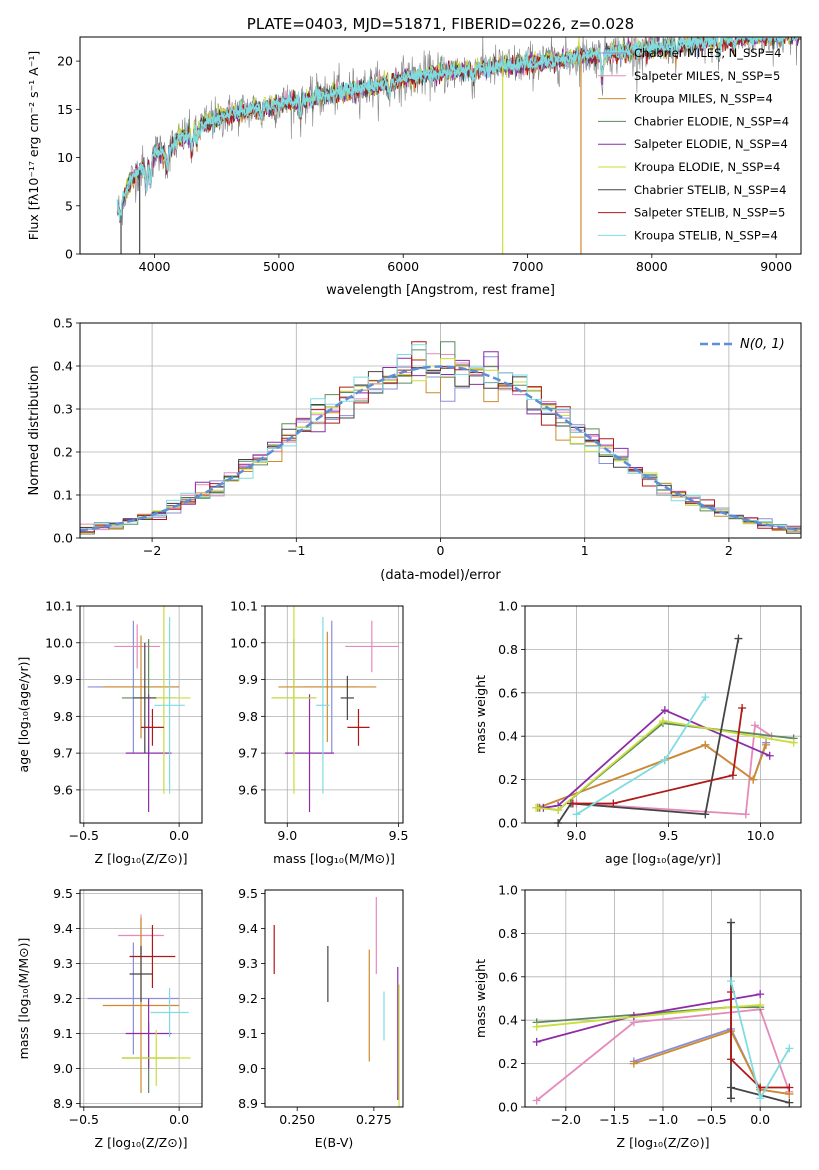  Describe the element at coordinates (33, 145) in the screenshot. I see `y-axis-label: Flux [fλ10⁻¹⁷ erg cm⁻² s⁻¹ A⁻¹]` at that location.